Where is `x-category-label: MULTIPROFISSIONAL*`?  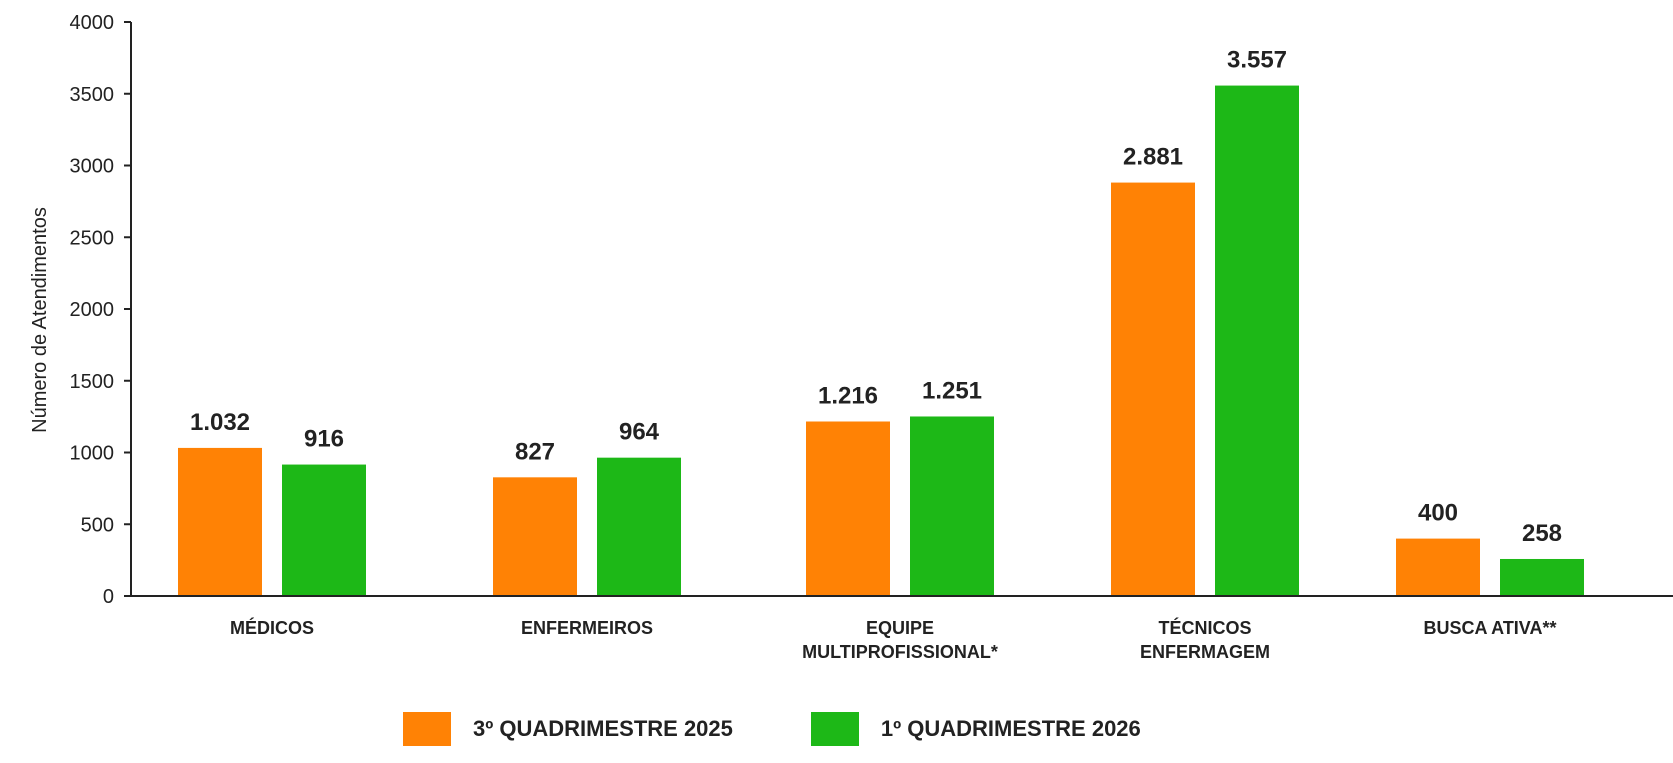
x-category-label: MULTIPROFISSIONAL* is located at coordinates (900, 652).